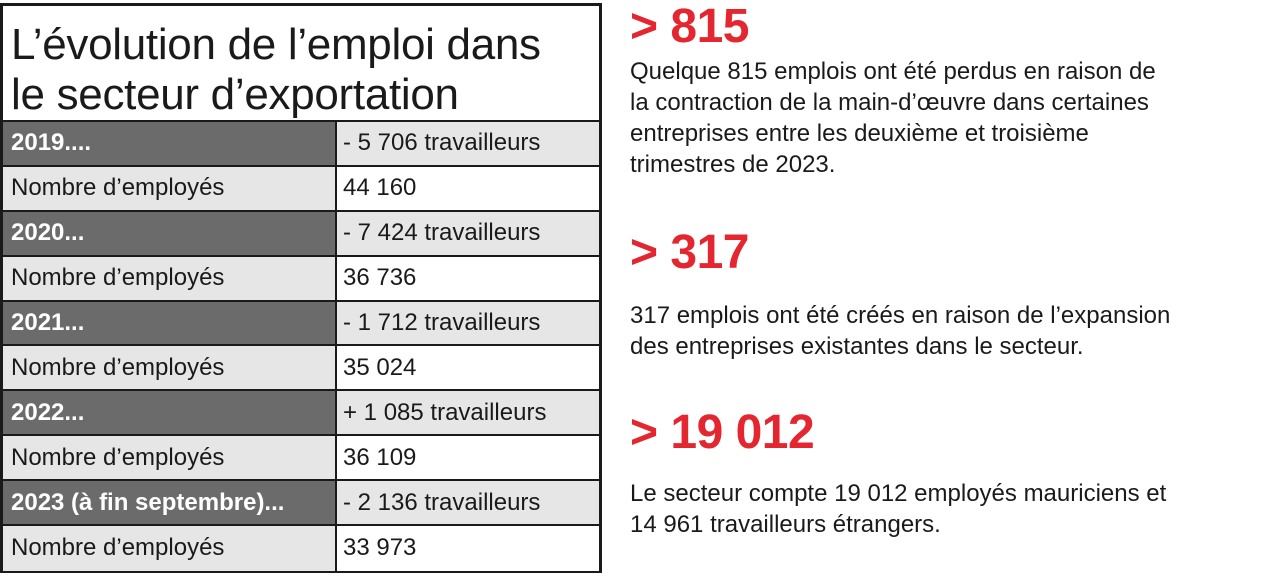 The image size is (1280, 583). Describe the element at coordinates (468, 188) in the screenshot. I see `row-value: 44 160` at that location.